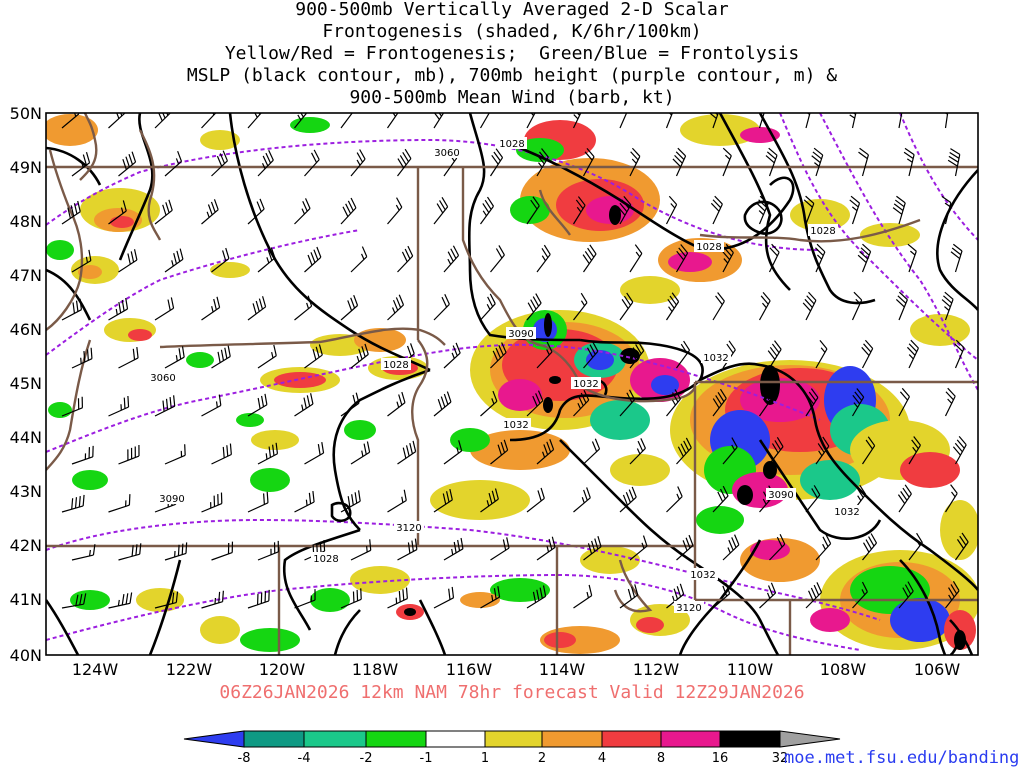  I want to click on colorbar: -8 -4 -2 -1 1 2 4 8 16 32, so click(512, 748).